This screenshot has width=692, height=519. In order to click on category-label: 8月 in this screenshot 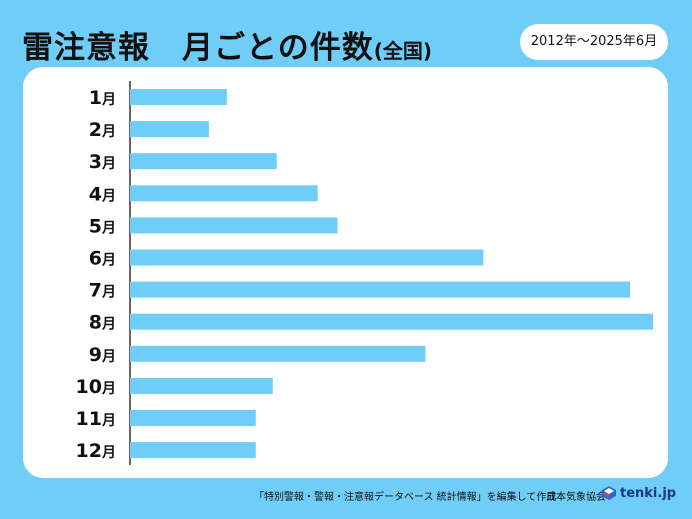, I will do `click(102, 323)`.